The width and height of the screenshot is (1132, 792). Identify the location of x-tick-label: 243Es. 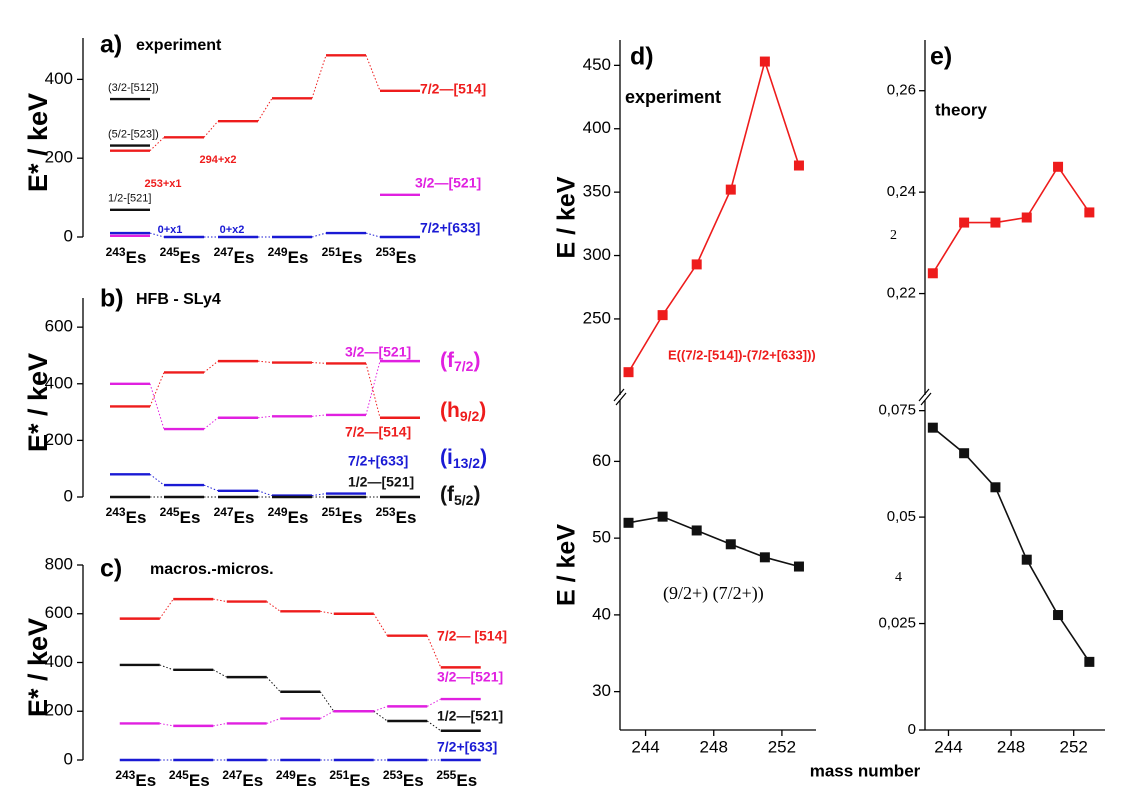
(135, 779).